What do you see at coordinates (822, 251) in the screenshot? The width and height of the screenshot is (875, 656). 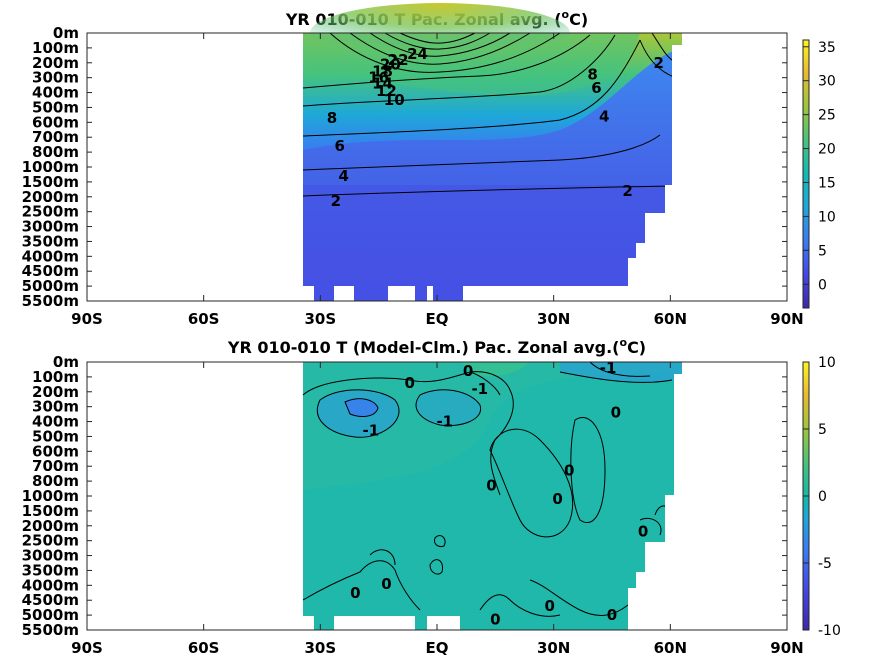 I see `colorbar-tick-label: 5` at bounding box center [822, 251].